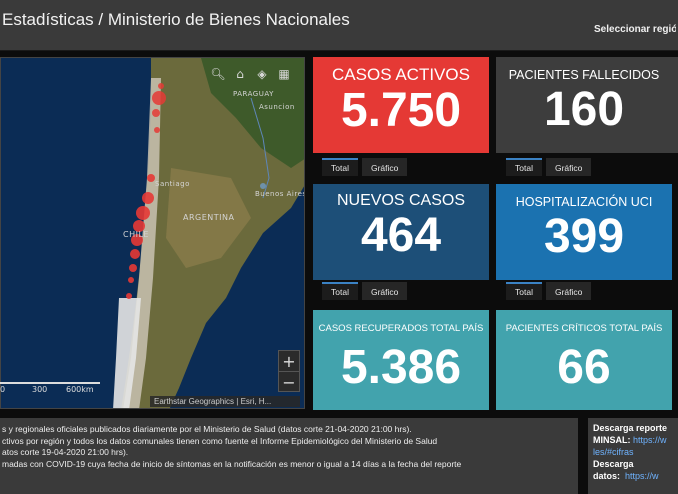 The width and height of the screenshot is (678, 494). I want to click on map-label-chile: CHILE, so click(136, 234).